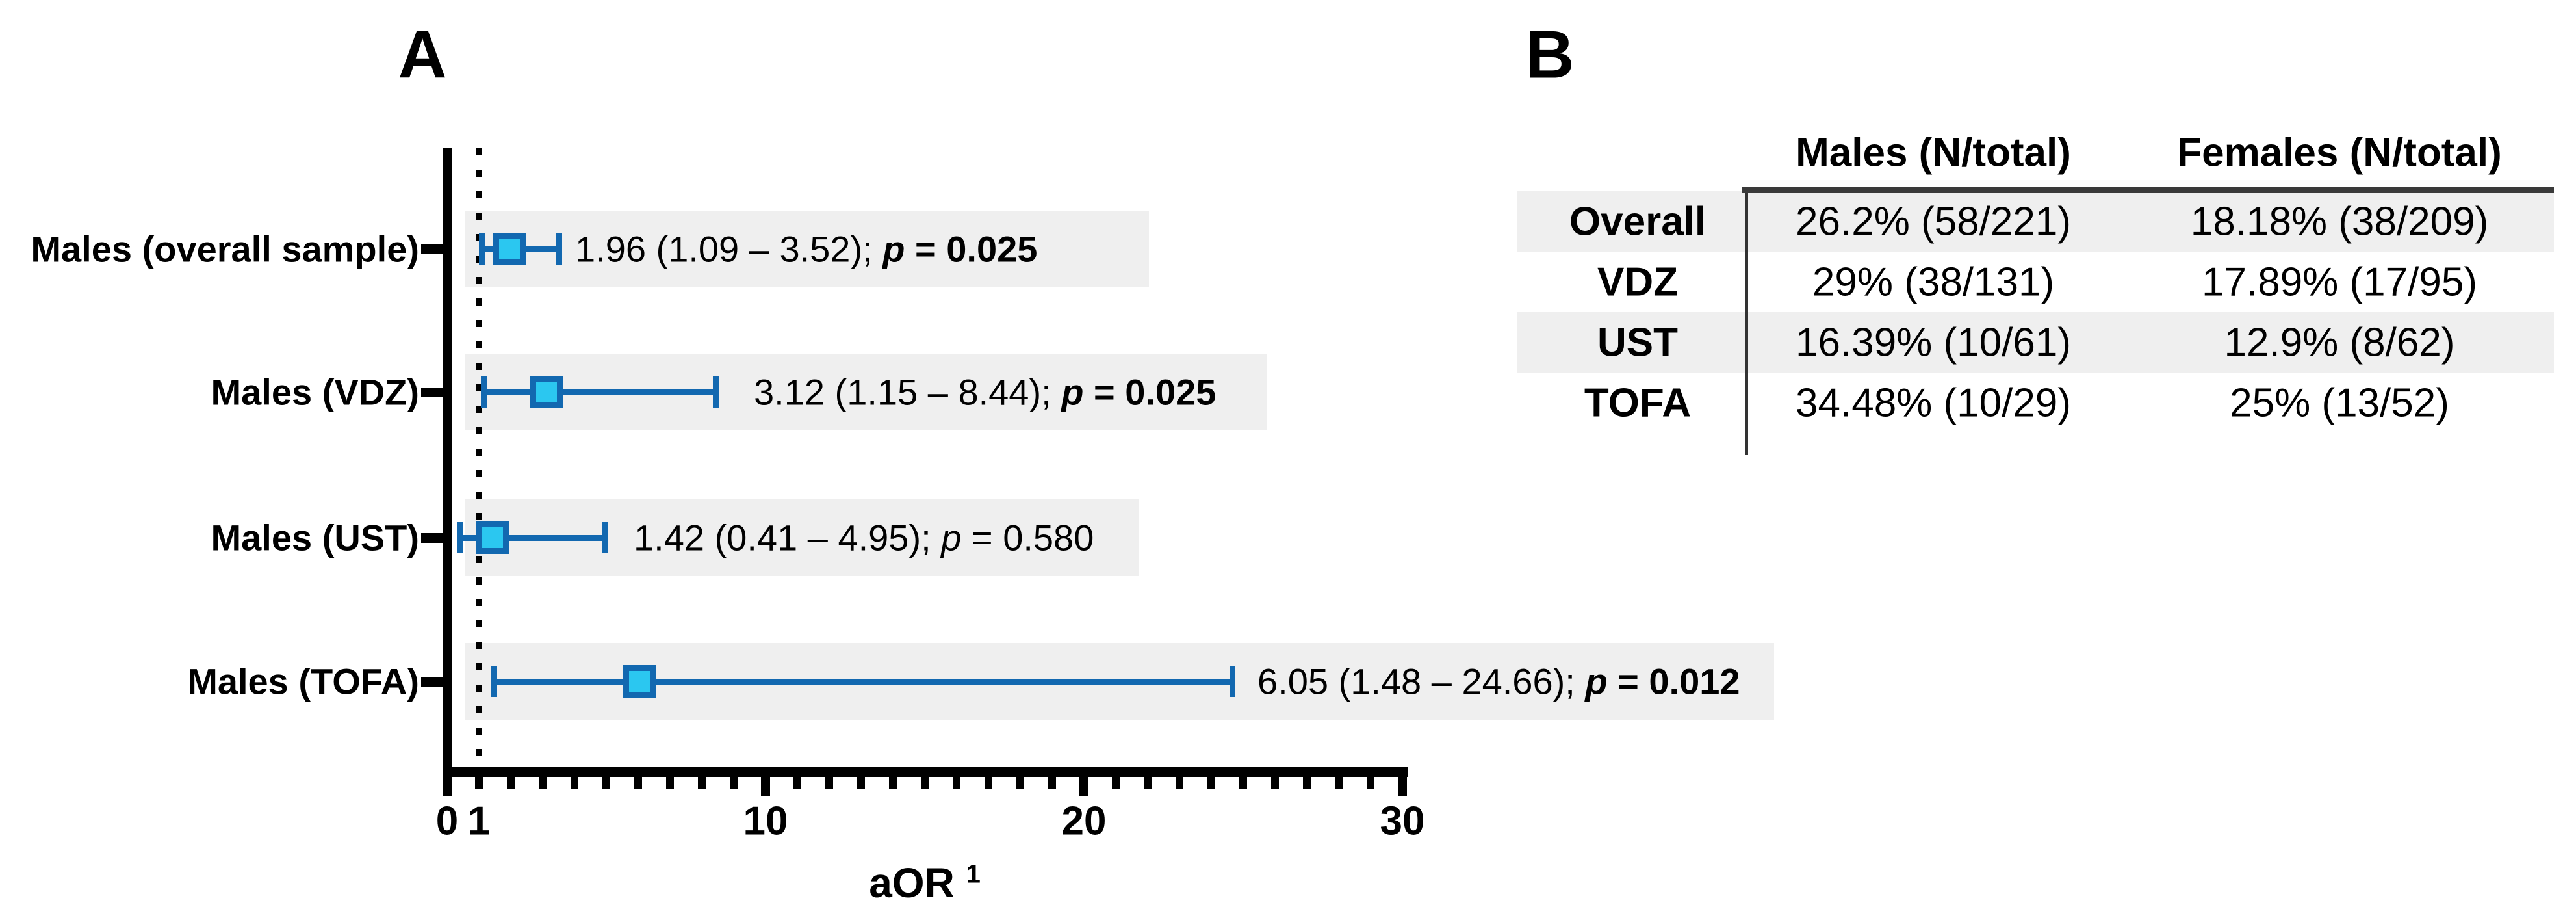  What do you see at coordinates (1934, 153) in the screenshot?
I see `table-header-males: Males (N/total)` at bounding box center [1934, 153].